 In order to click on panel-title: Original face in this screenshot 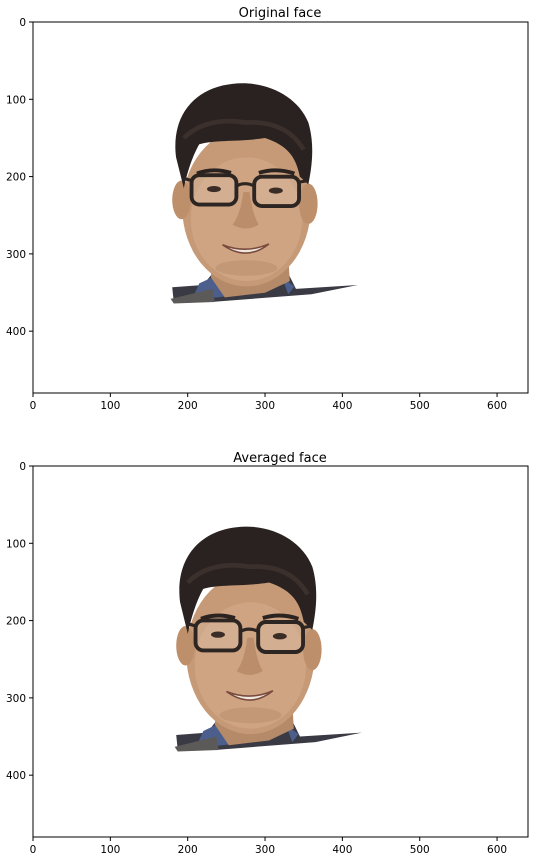, I will do `click(280, 13)`.